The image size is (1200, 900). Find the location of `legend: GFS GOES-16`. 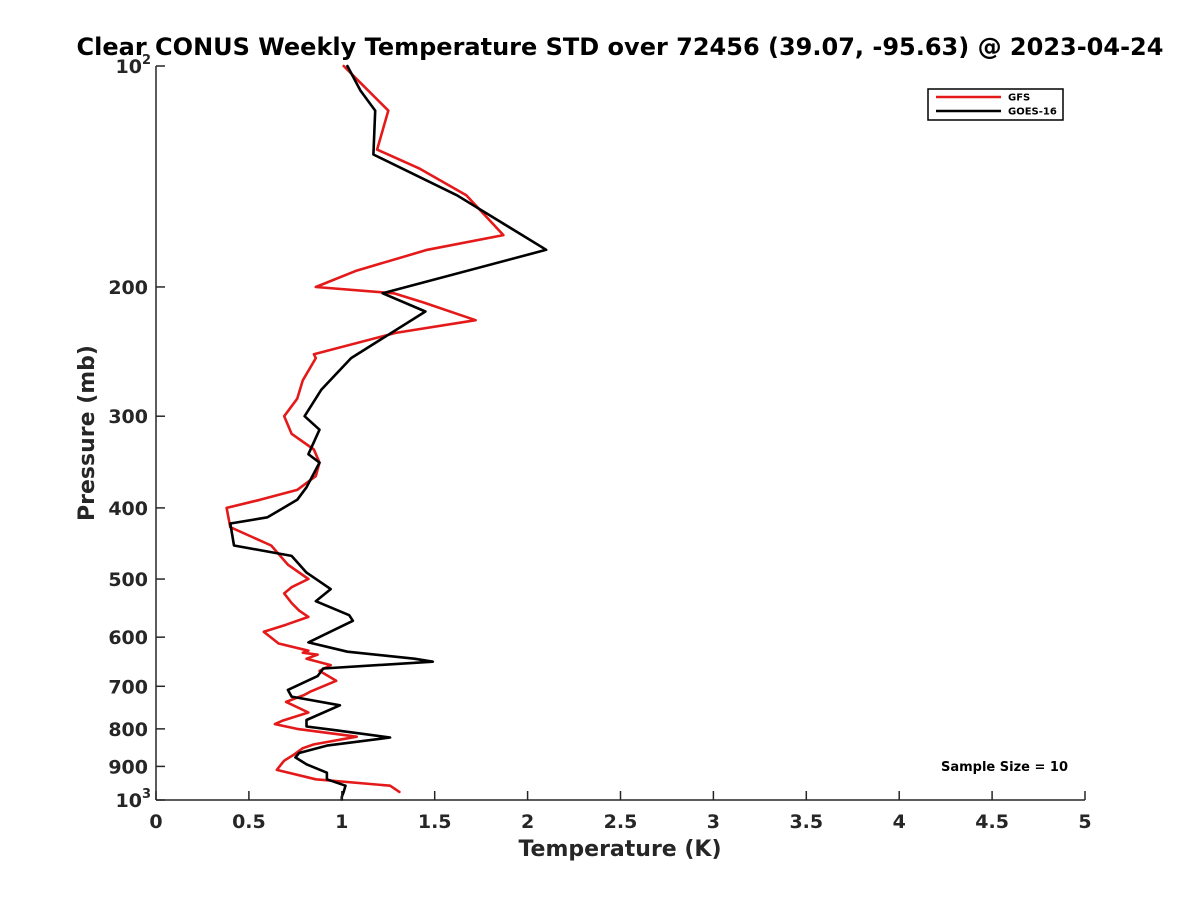

legend: GFS GOES-16 is located at coordinates (995, 104).